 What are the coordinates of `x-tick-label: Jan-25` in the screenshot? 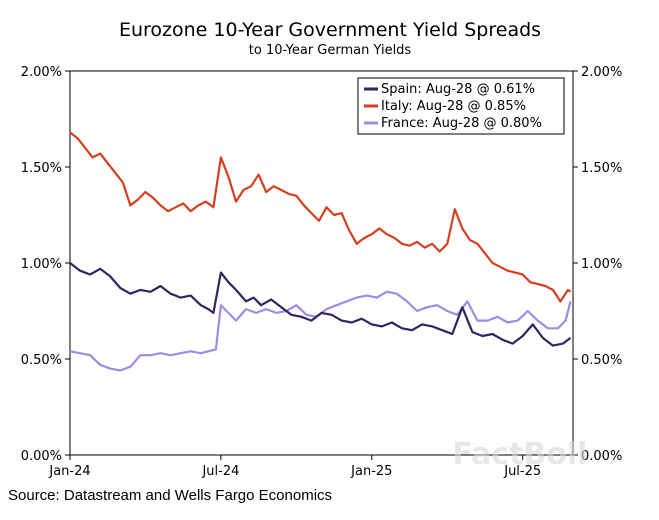 It's located at (371, 471).